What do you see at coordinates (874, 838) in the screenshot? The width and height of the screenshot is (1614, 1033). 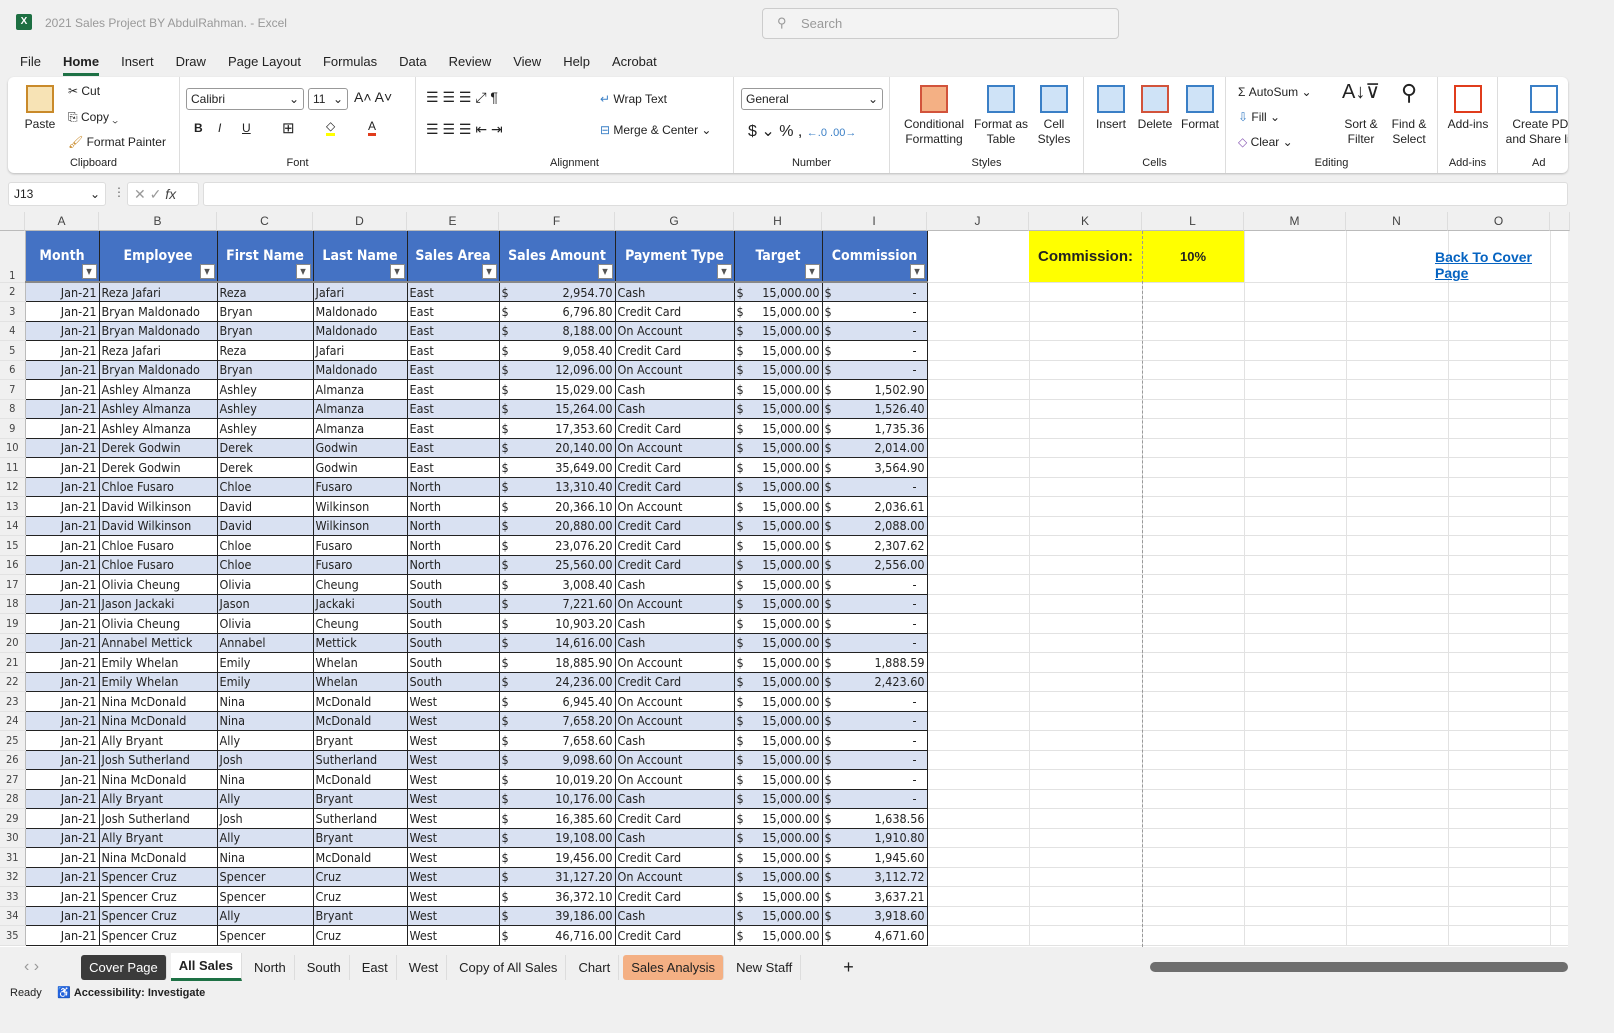 I see `cell-commission: $1,910.80` at bounding box center [874, 838].